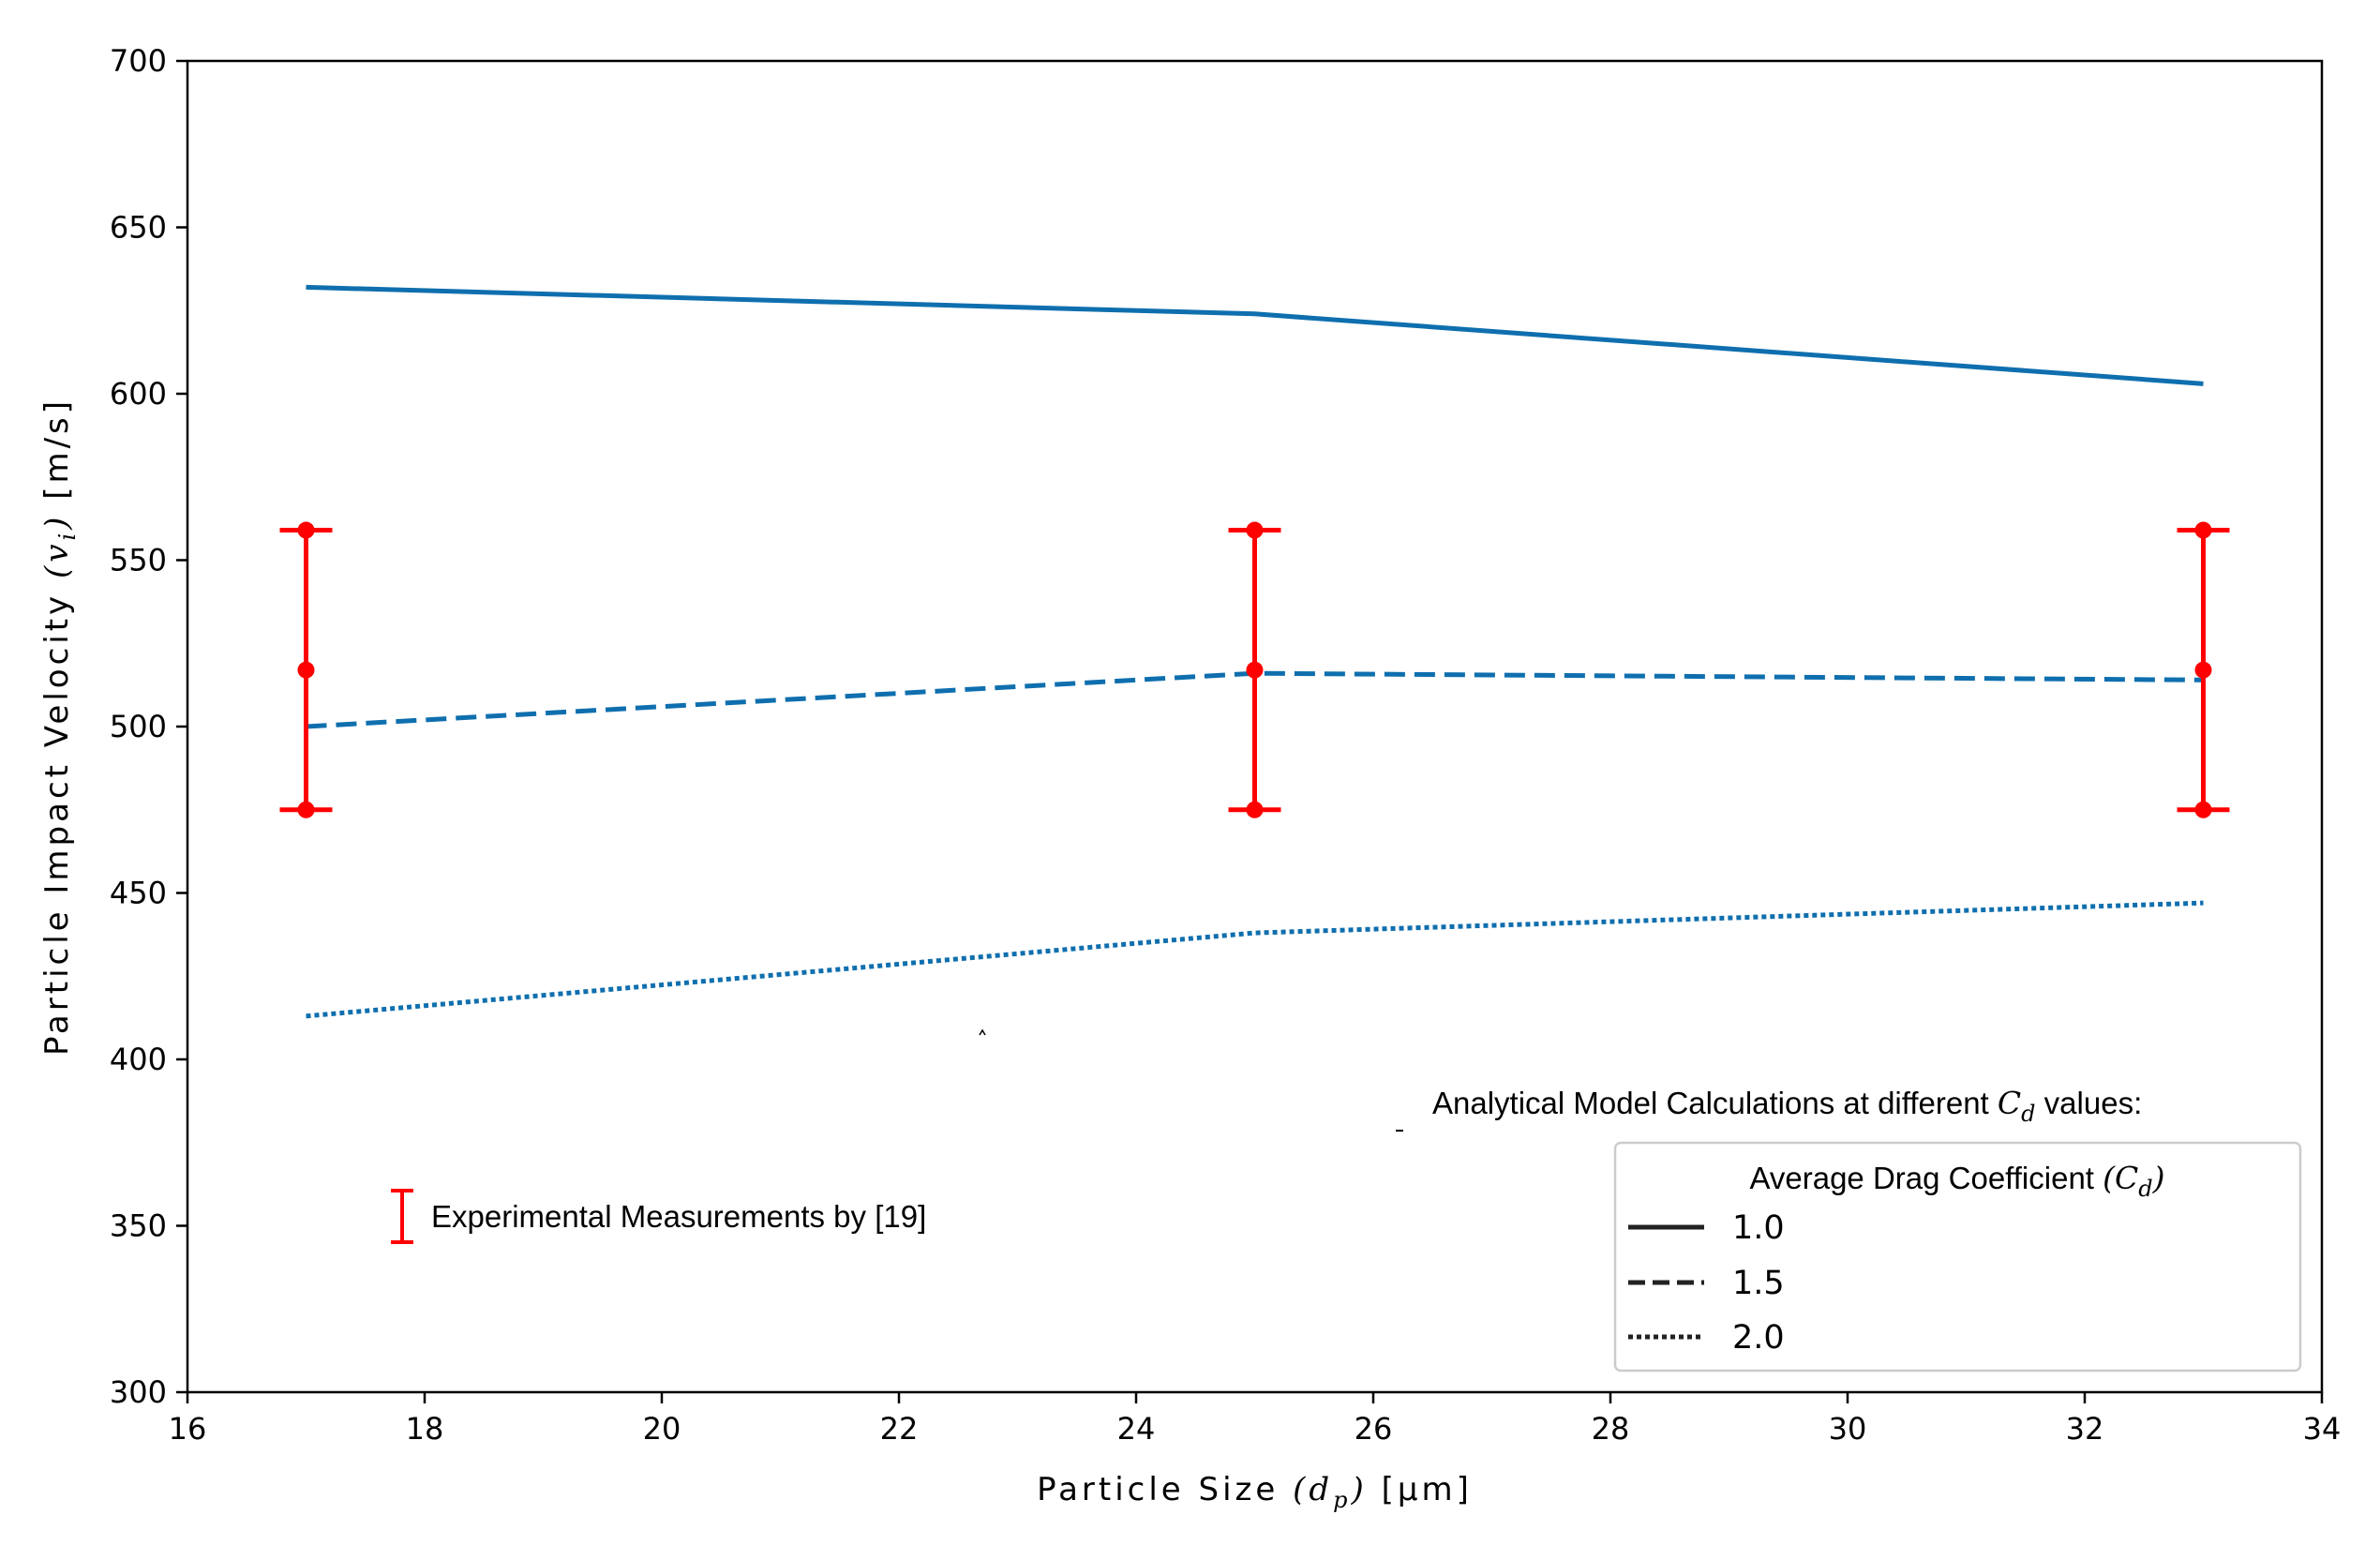  What do you see at coordinates (138, 560) in the screenshot?
I see `y-tick-label: 550` at bounding box center [138, 560].